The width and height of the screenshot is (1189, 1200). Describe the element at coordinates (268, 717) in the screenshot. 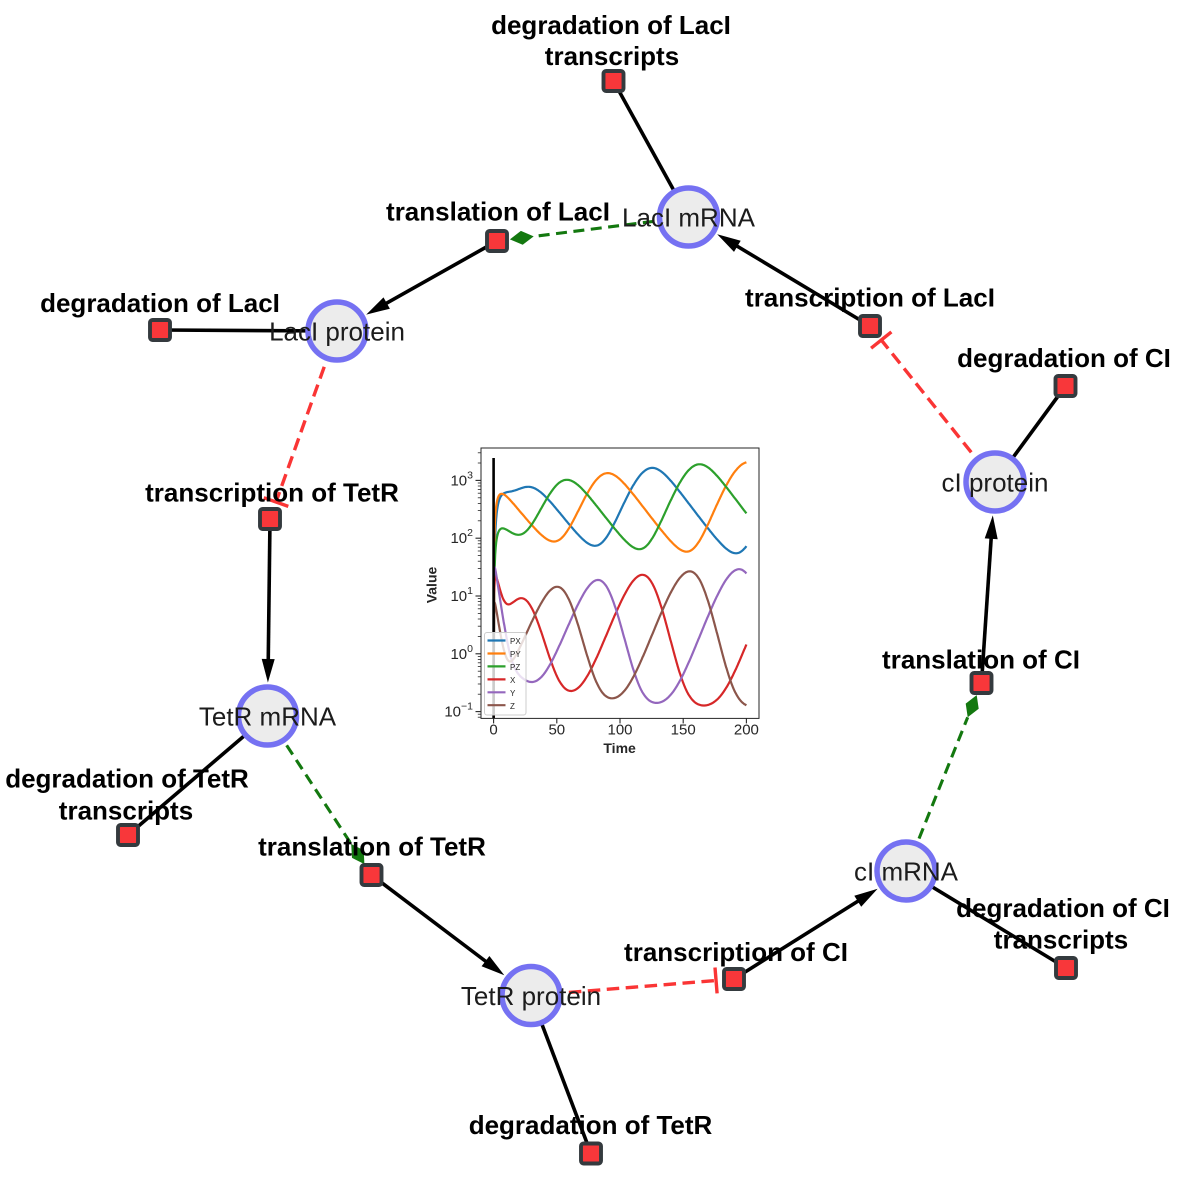

I see `svg-text: TetR mRNA` at that location.